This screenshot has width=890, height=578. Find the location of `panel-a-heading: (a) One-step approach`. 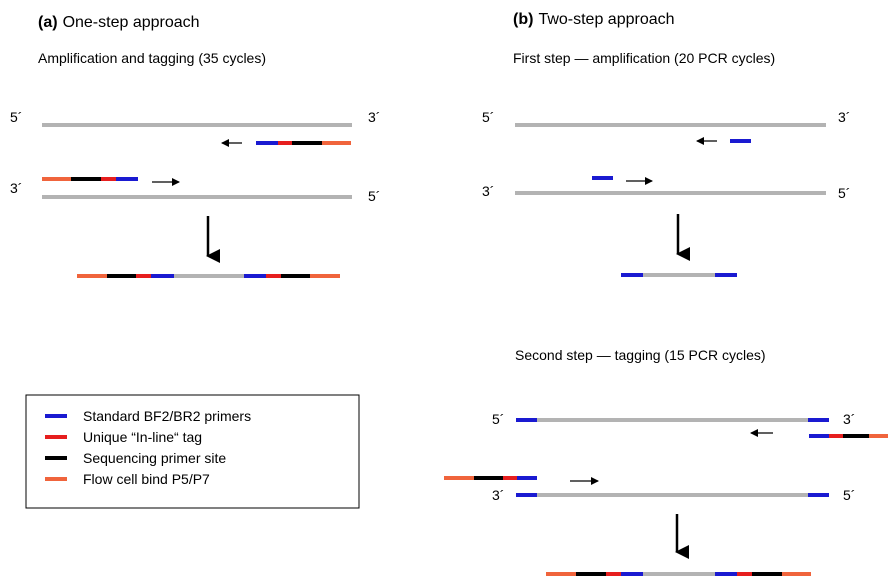

panel-a-heading: (a) One-step approach is located at coordinates (119, 22).